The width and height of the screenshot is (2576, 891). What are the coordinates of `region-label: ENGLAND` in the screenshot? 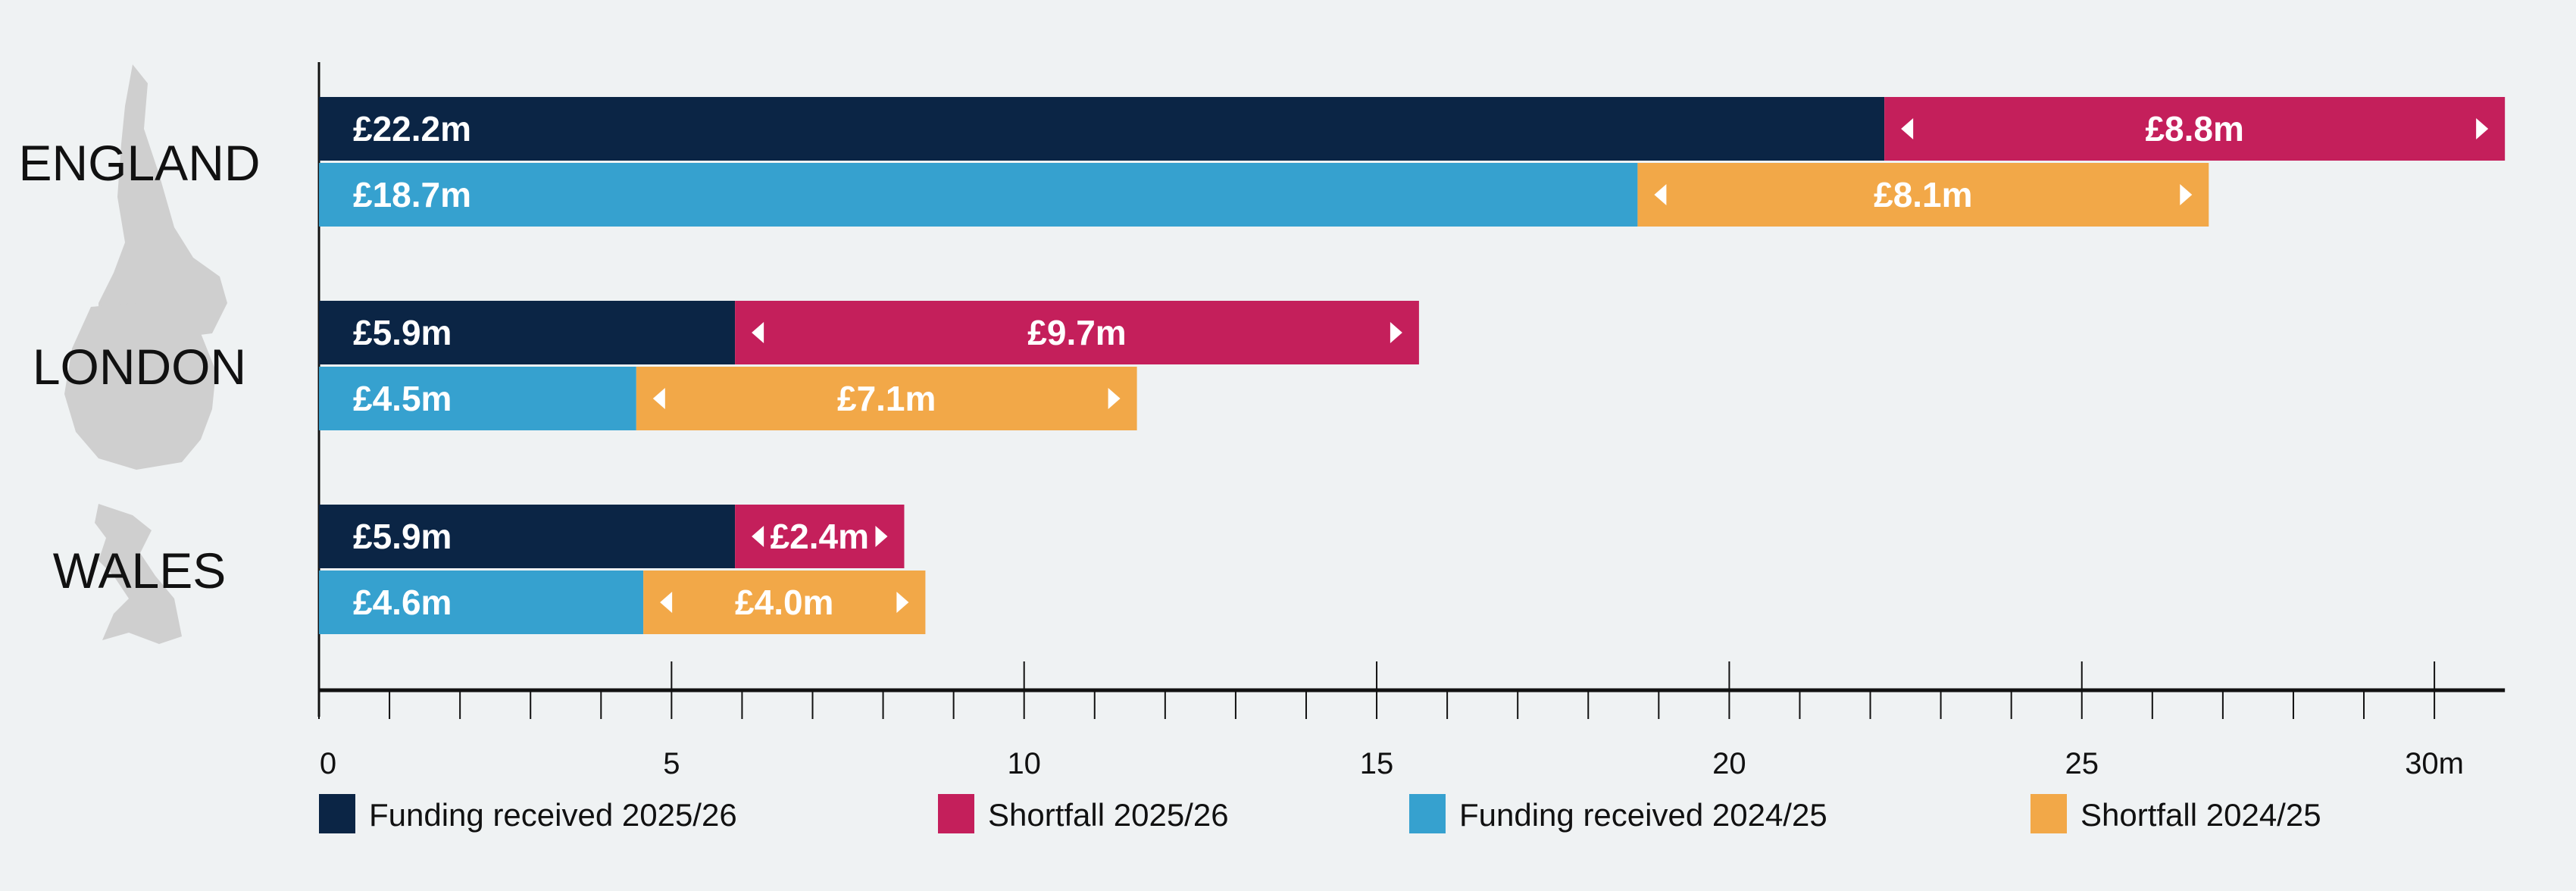 It's located at (139, 163).